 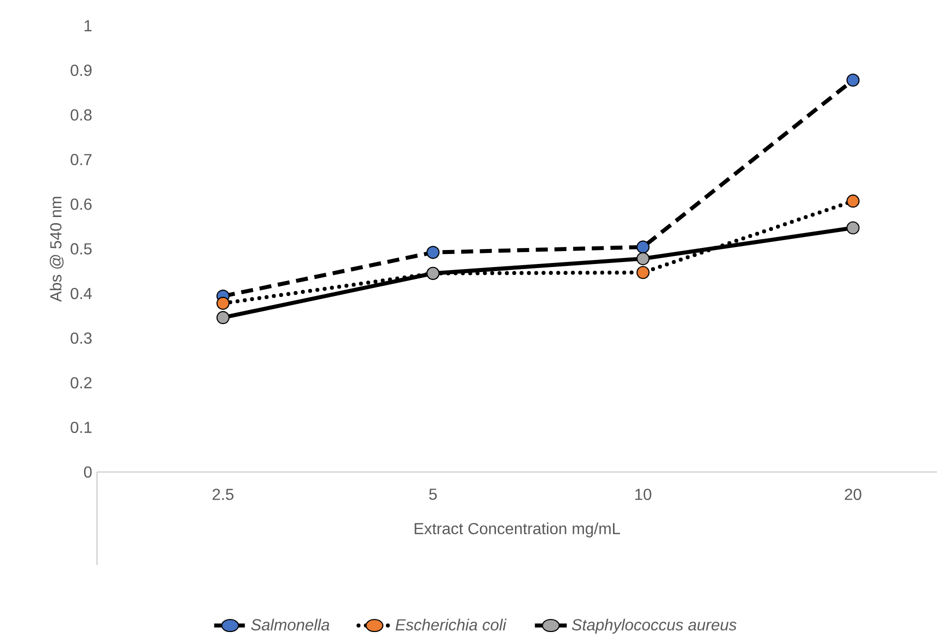 I want to click on y-tick-label: 0.6, so click(x=81, y=204).